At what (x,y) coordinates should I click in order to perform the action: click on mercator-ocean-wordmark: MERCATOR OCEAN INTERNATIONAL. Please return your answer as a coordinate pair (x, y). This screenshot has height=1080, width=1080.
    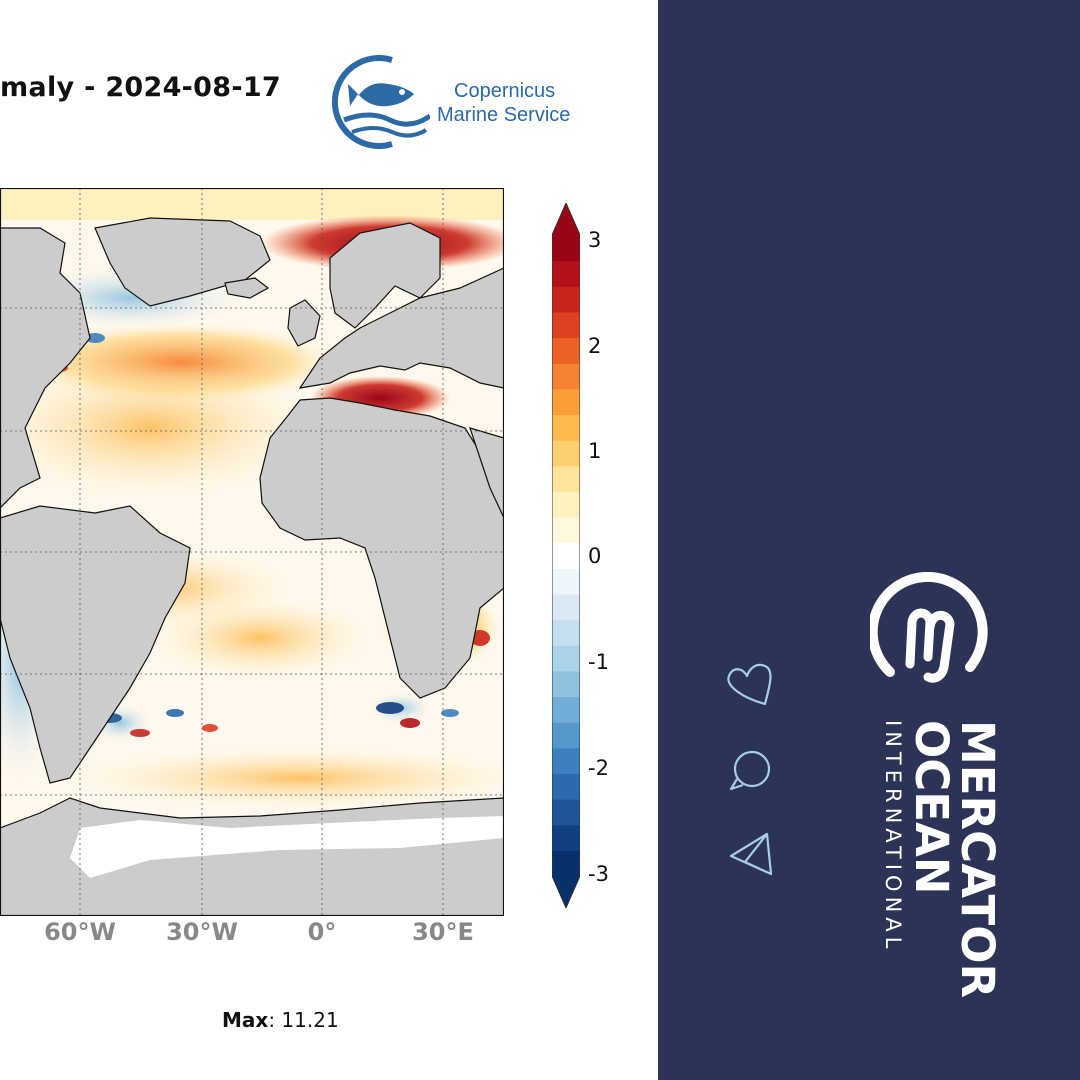
    Looking at the image, I should click on (941, 859).